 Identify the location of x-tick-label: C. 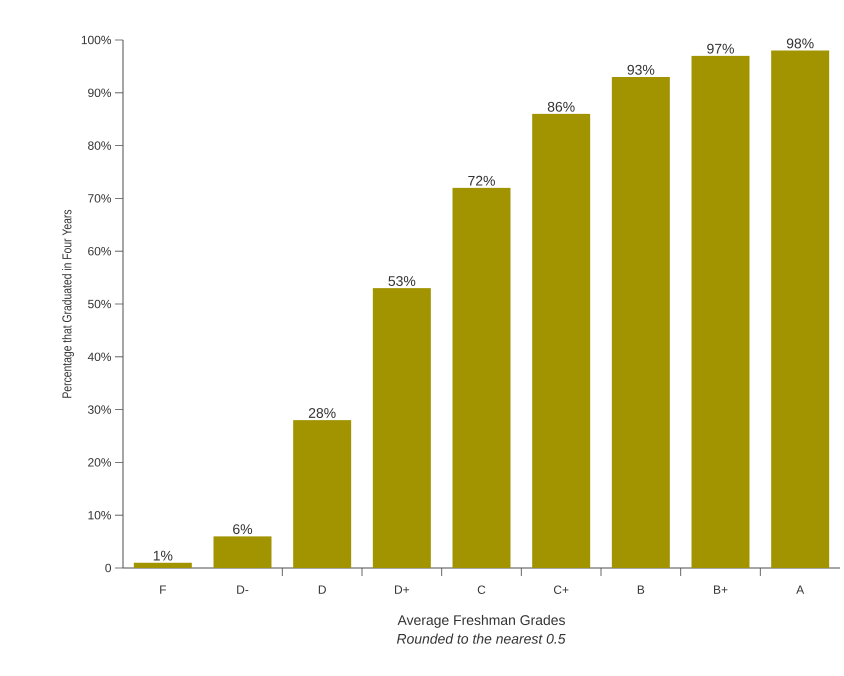
(482, 590).